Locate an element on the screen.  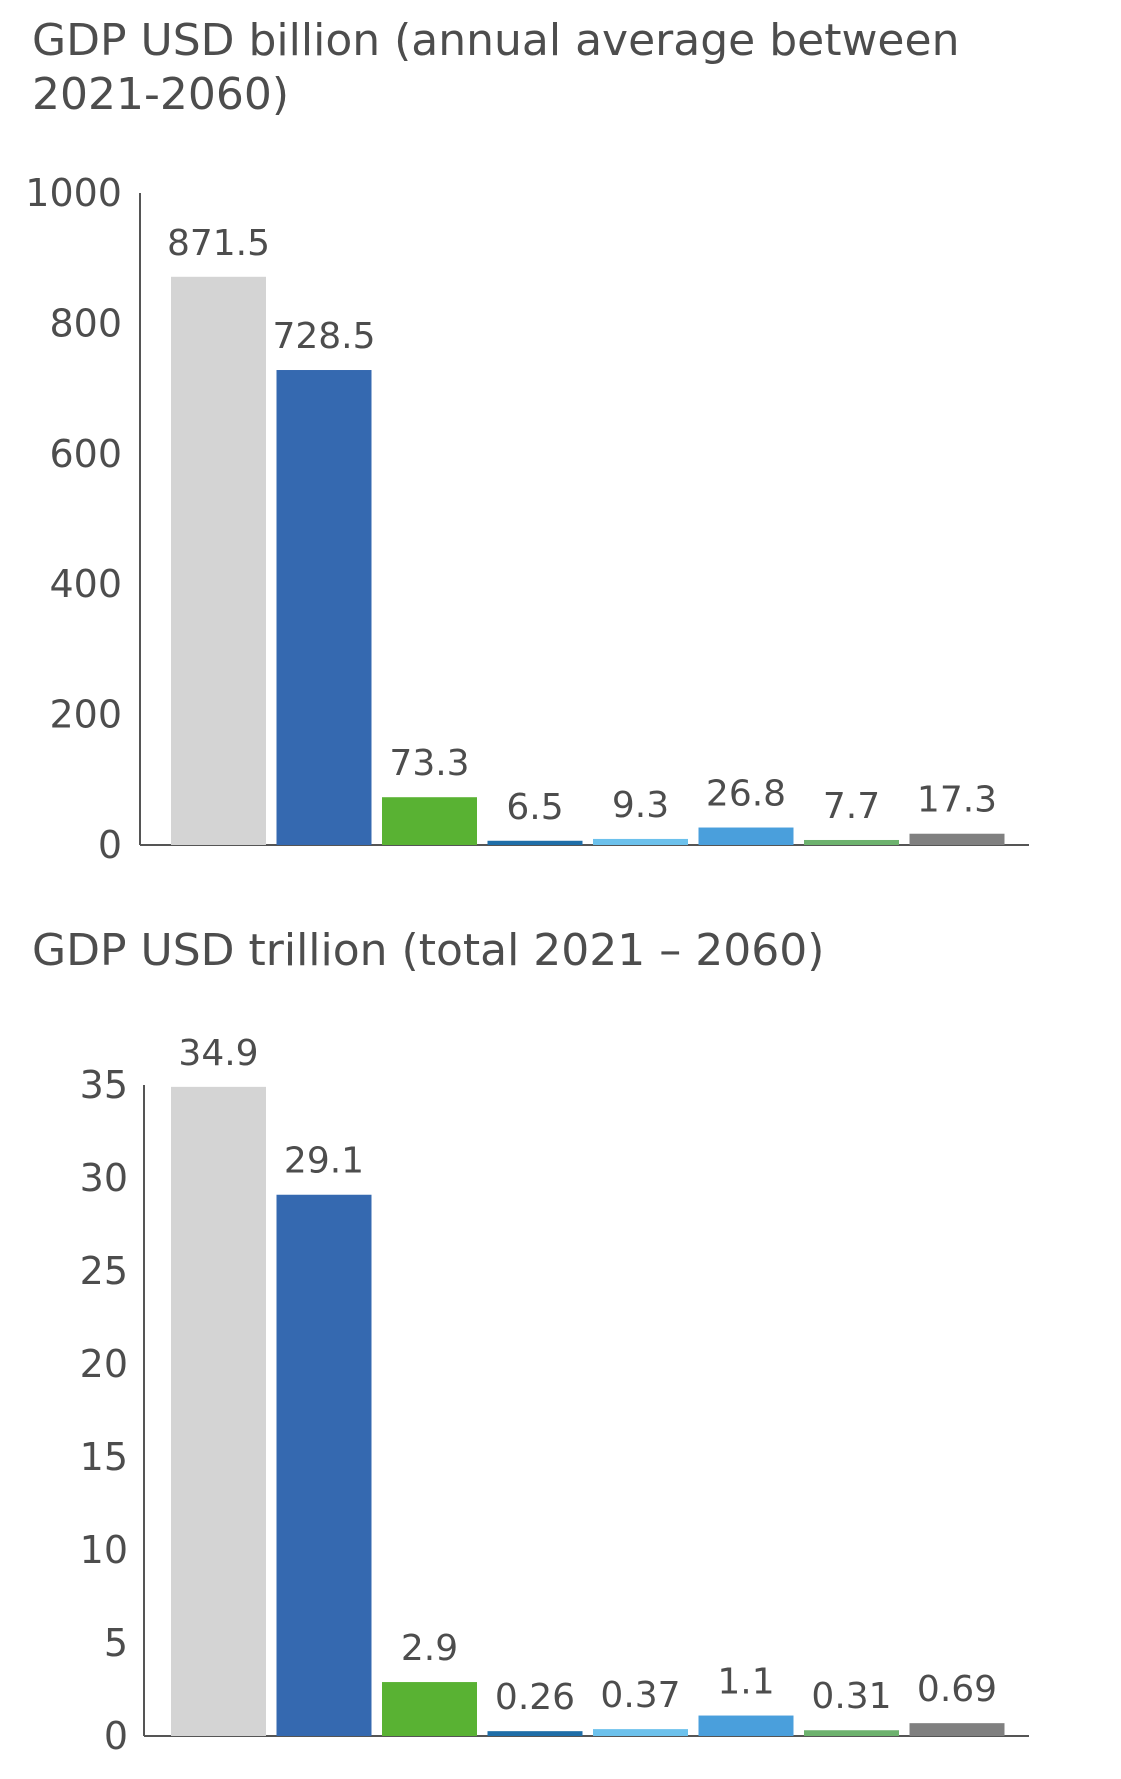
data-label: 29.1 is located at coordinates (324, 1161).